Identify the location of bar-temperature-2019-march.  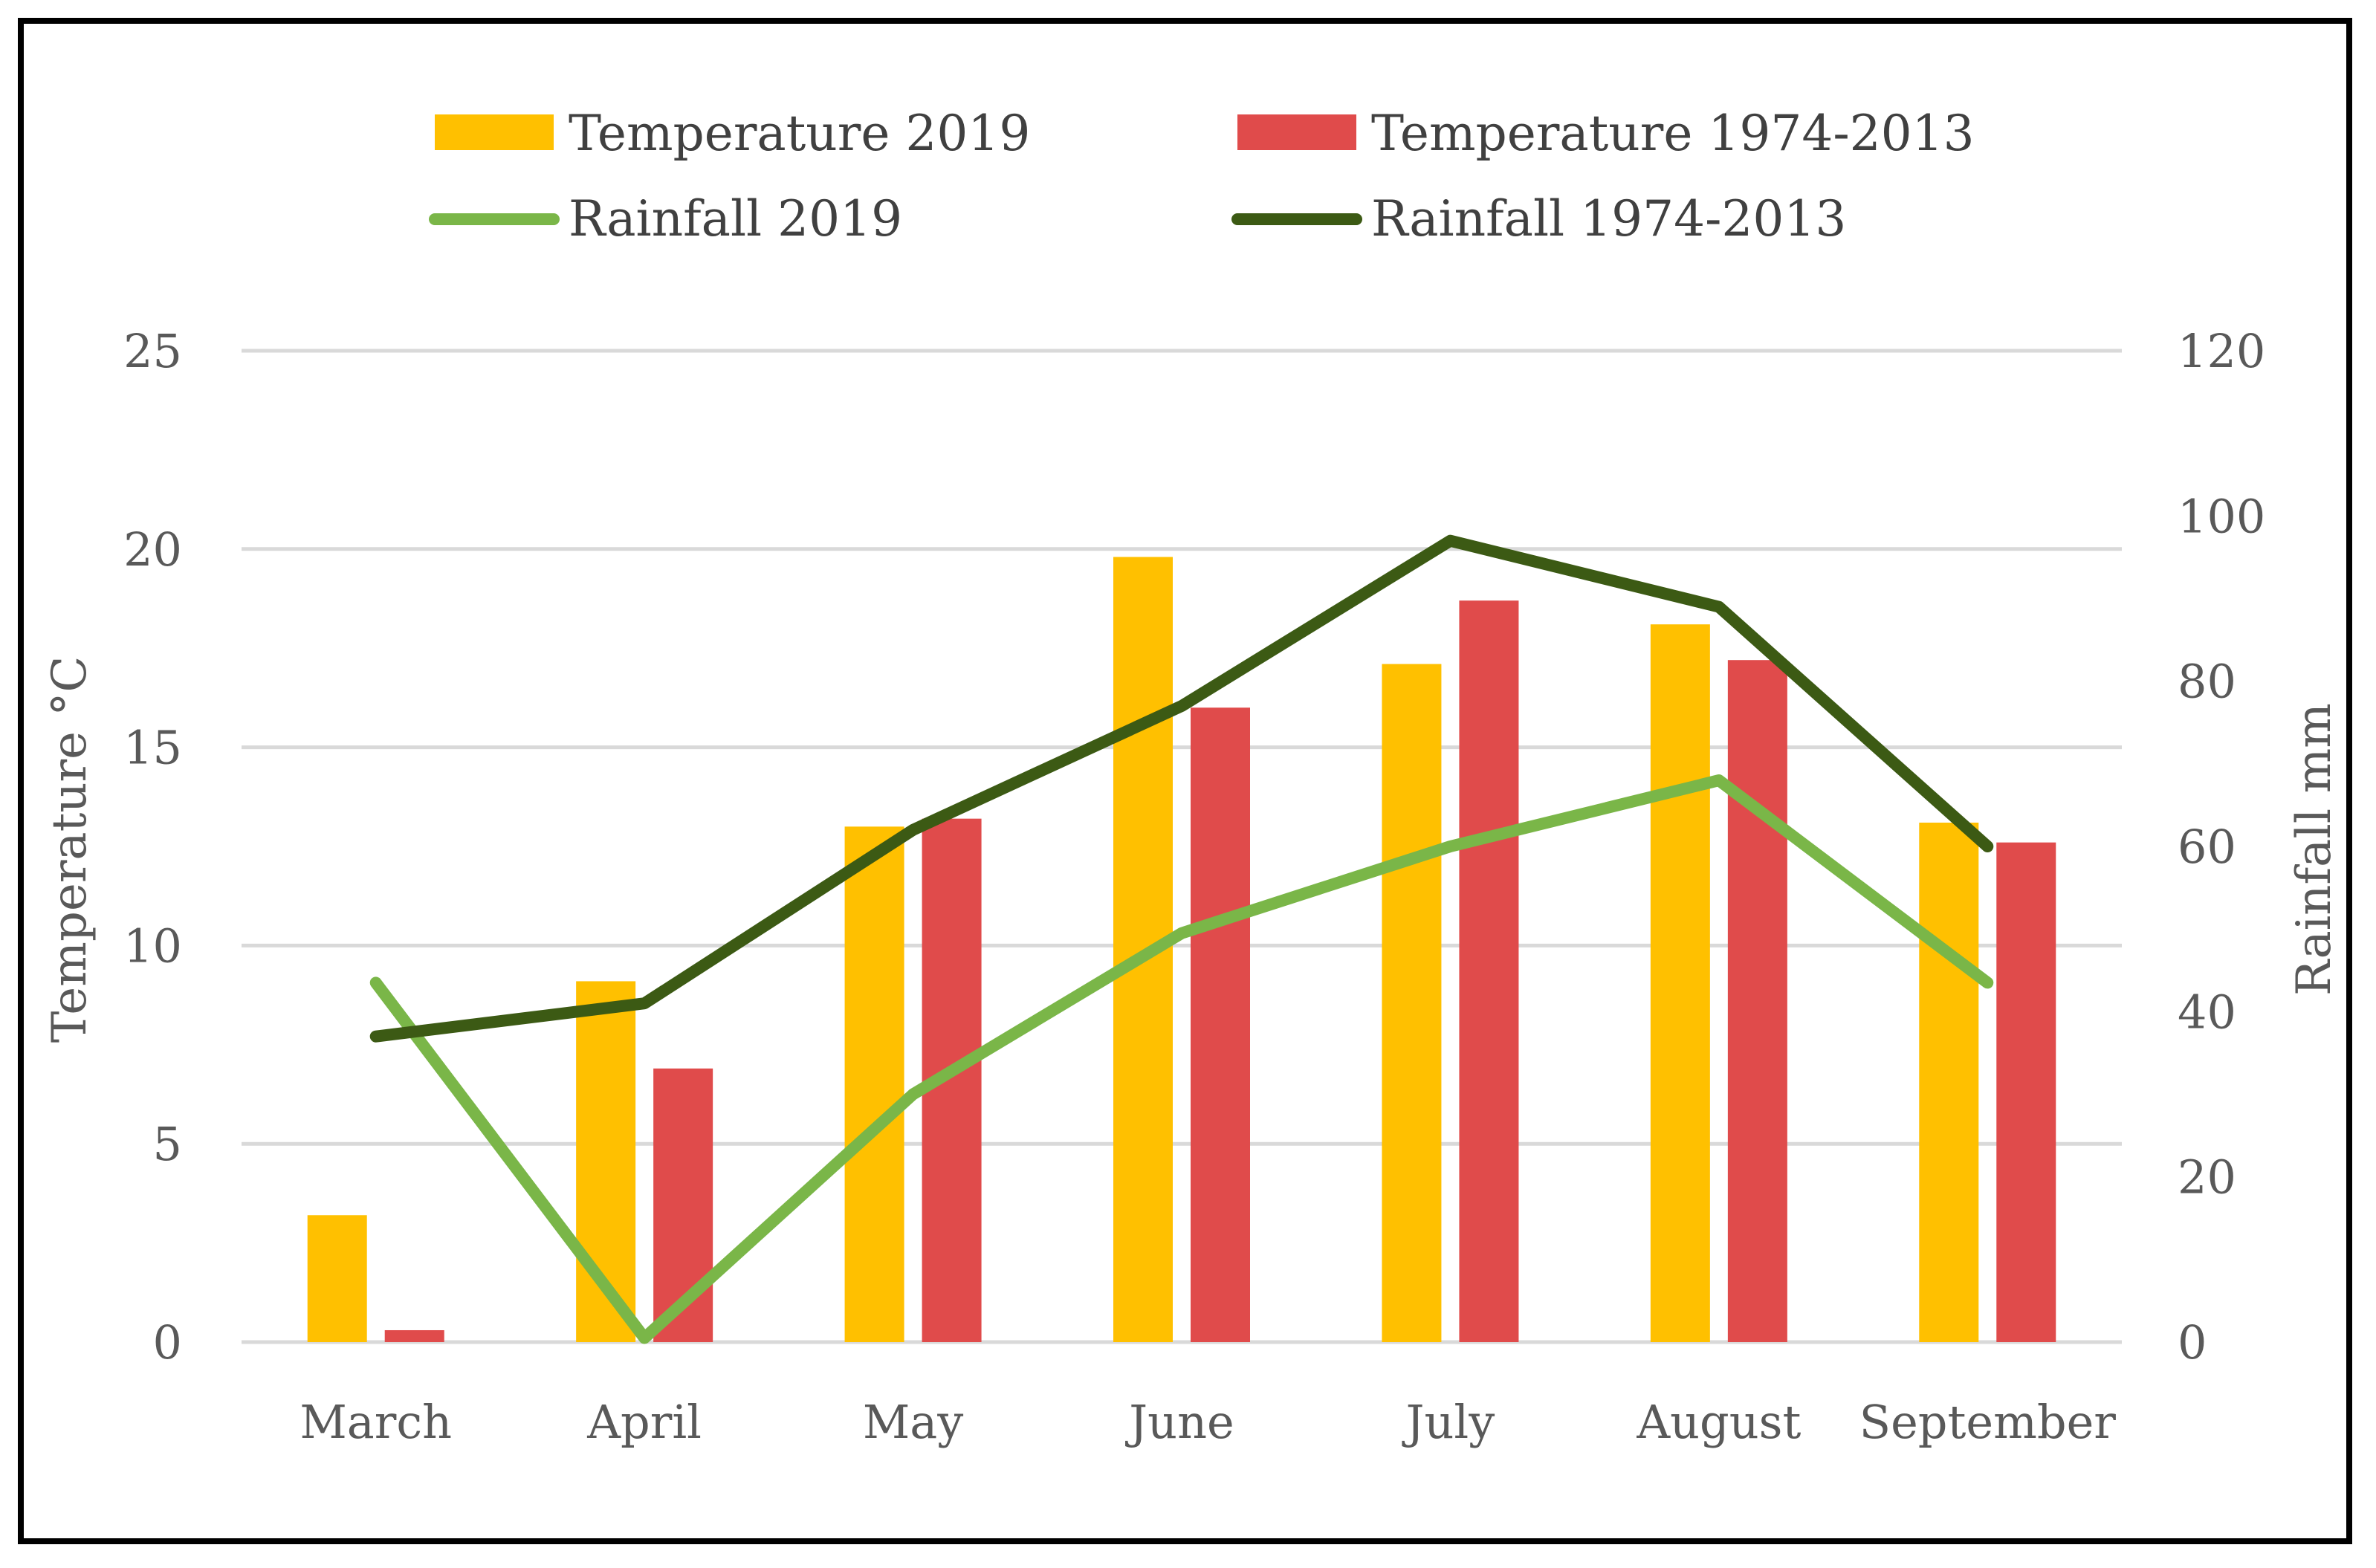
(337, 1278).